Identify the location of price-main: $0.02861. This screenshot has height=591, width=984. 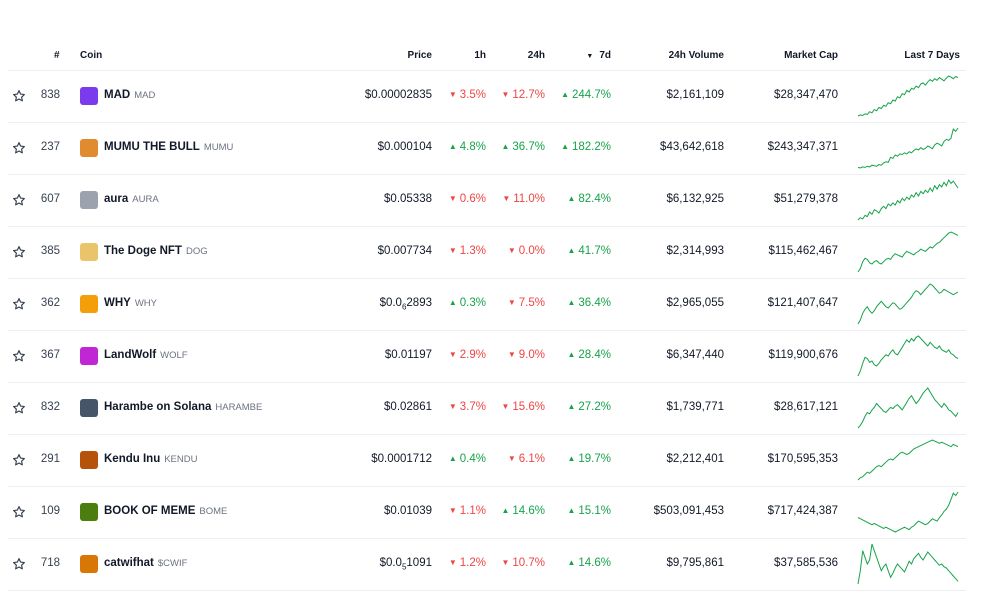
(408, 407).